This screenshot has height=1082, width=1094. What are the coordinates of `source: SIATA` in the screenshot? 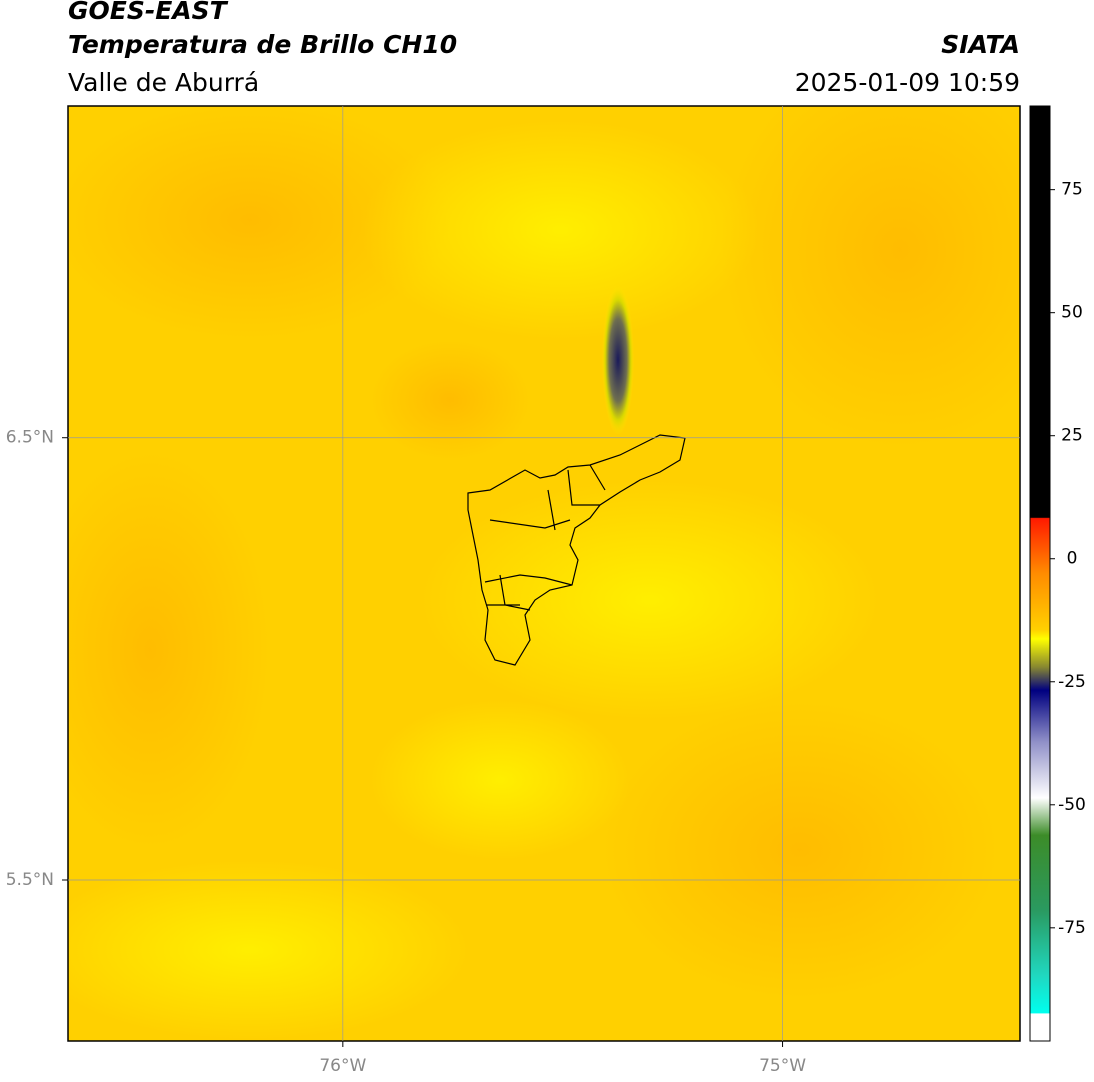 It's located at (980, 44).